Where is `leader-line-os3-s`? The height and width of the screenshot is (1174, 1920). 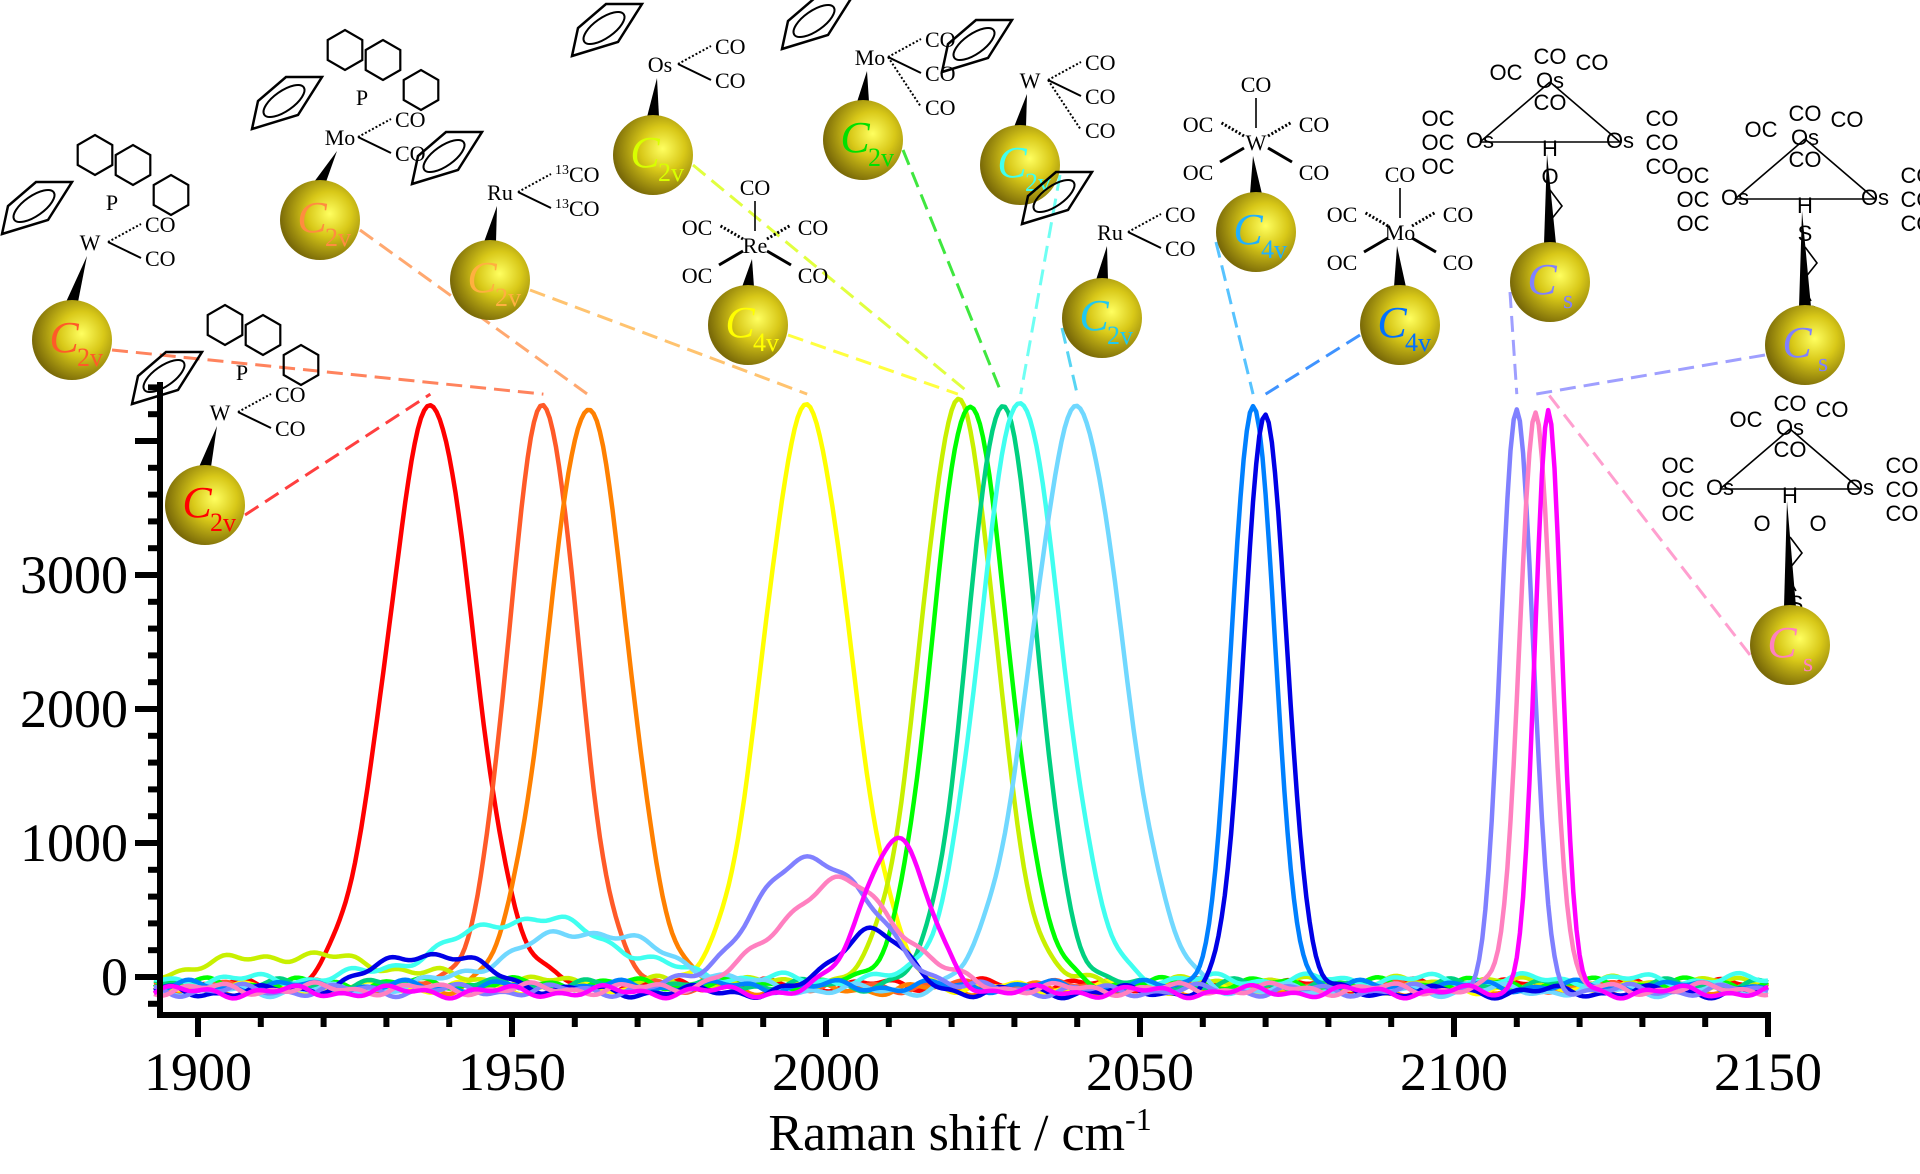 leader-line-os3-s is located at coordinates (1650, 374).